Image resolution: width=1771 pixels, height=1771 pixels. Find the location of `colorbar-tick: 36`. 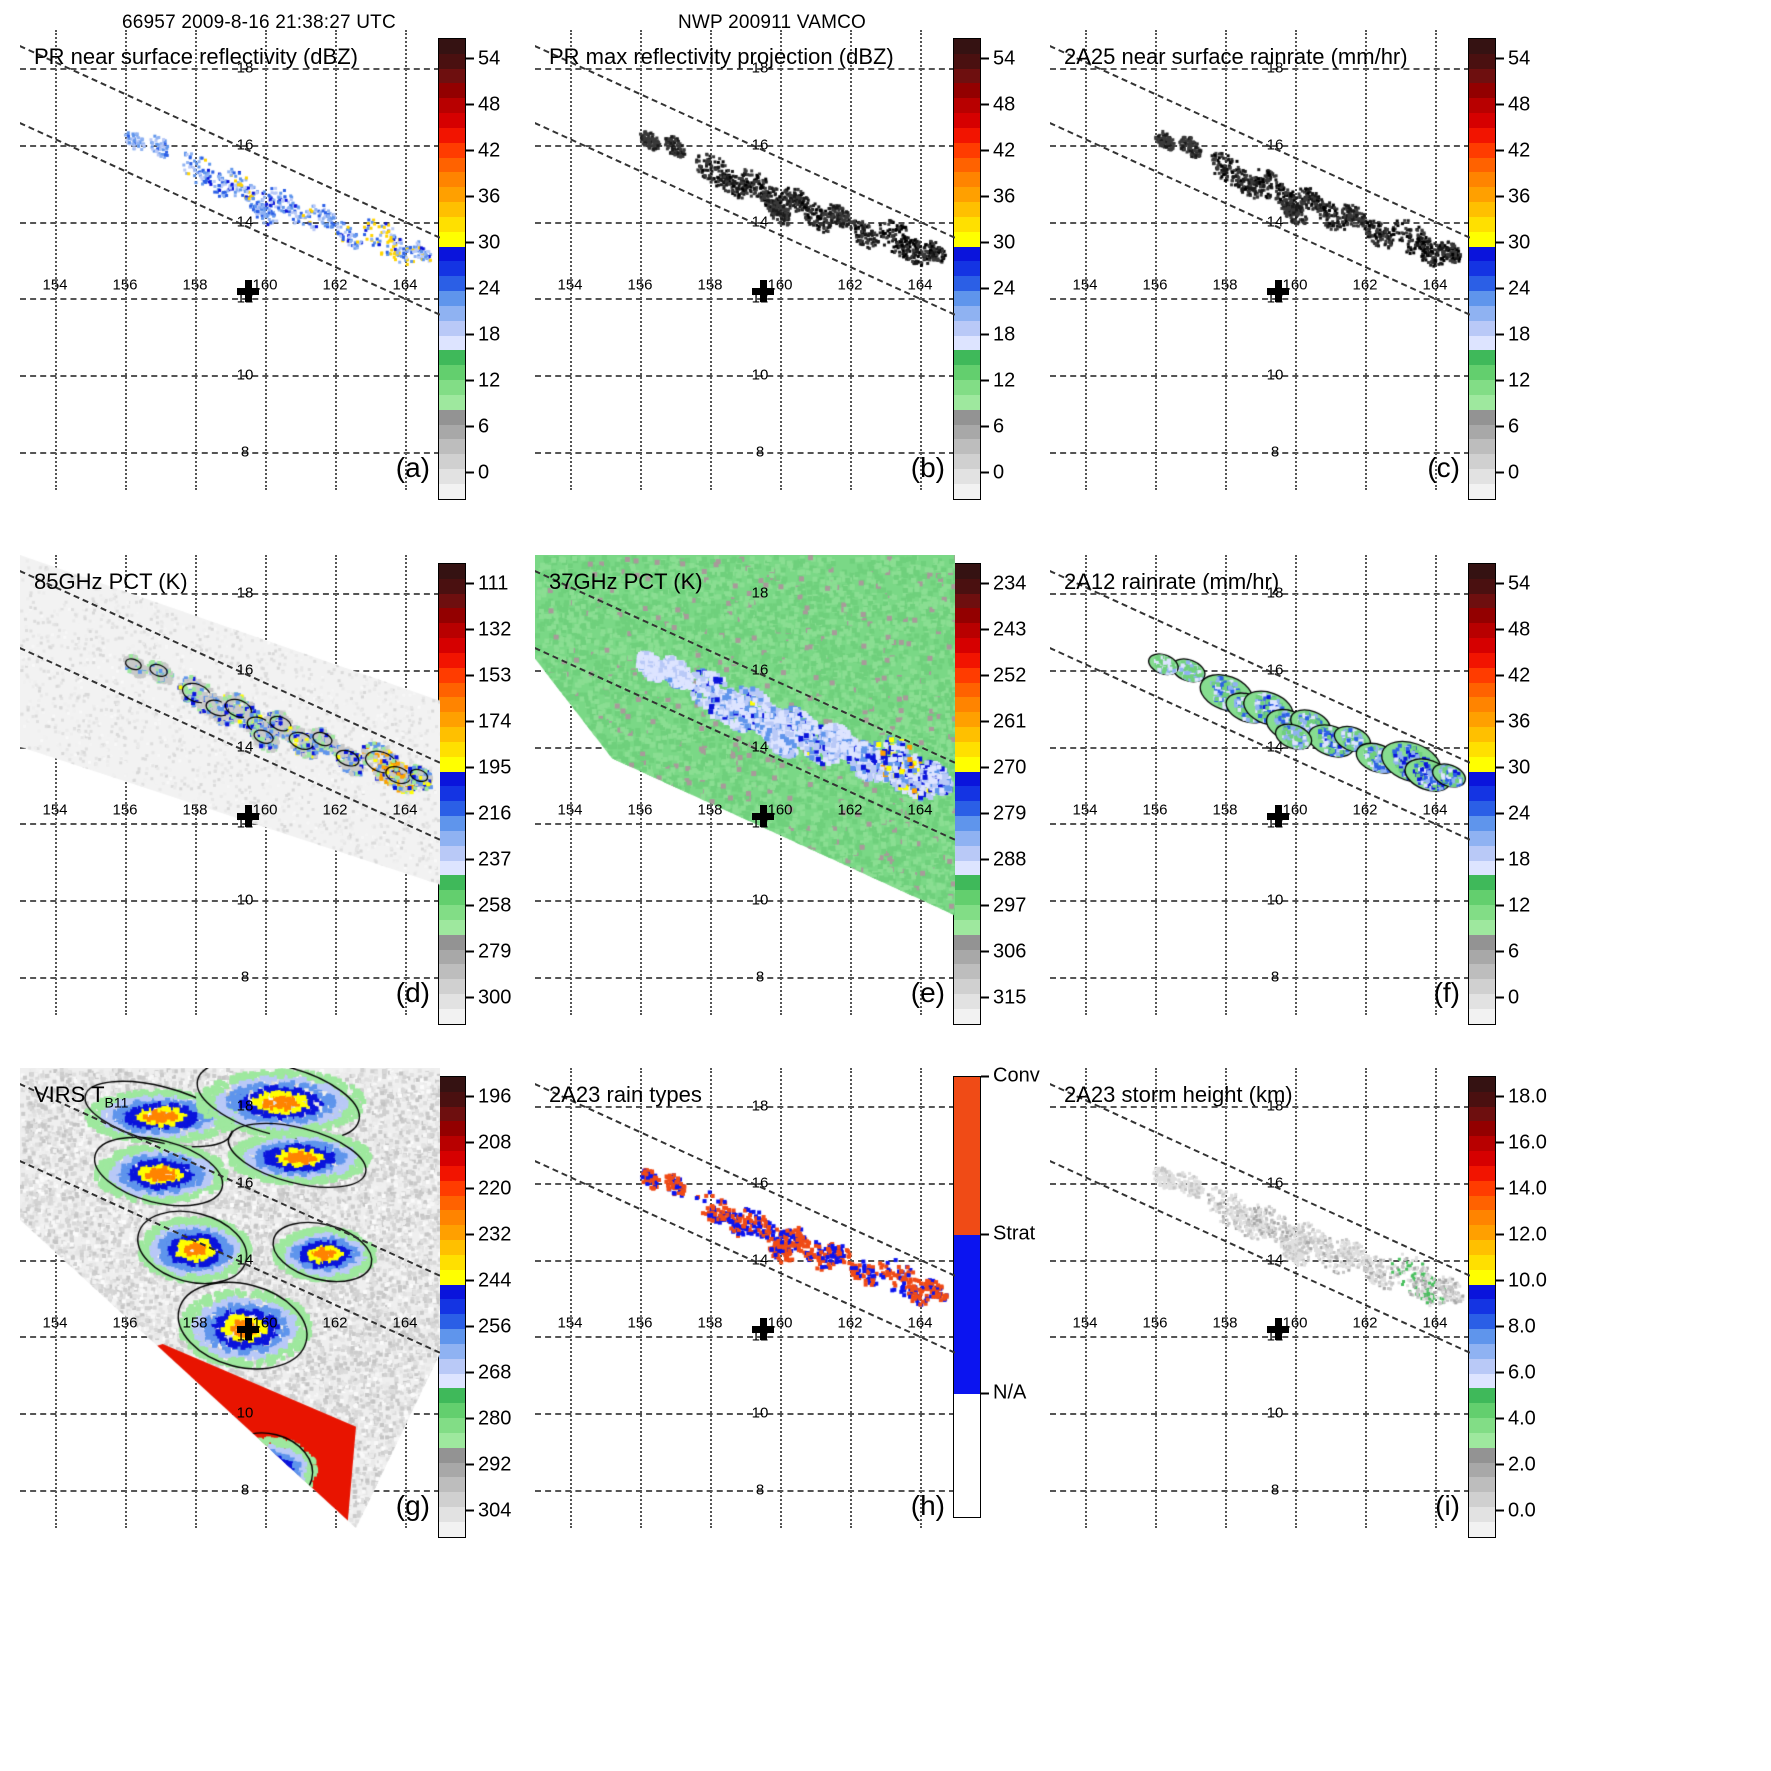

colorbar-tick: 36 is located at coordinates (1513, 721).